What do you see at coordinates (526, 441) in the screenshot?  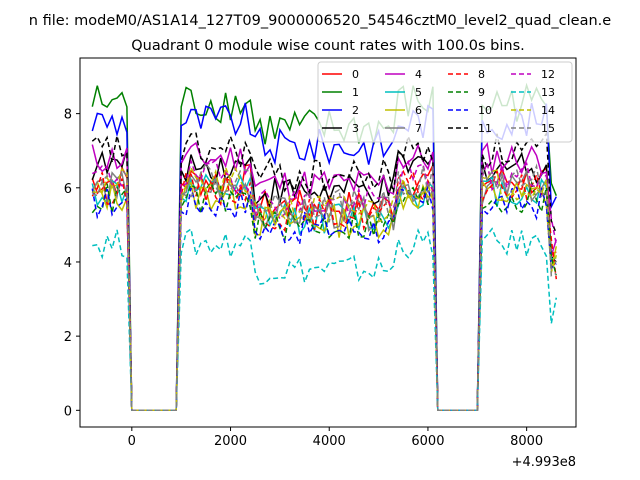 I see `x-tick-label: 8000` at bounding box center [526, 441].